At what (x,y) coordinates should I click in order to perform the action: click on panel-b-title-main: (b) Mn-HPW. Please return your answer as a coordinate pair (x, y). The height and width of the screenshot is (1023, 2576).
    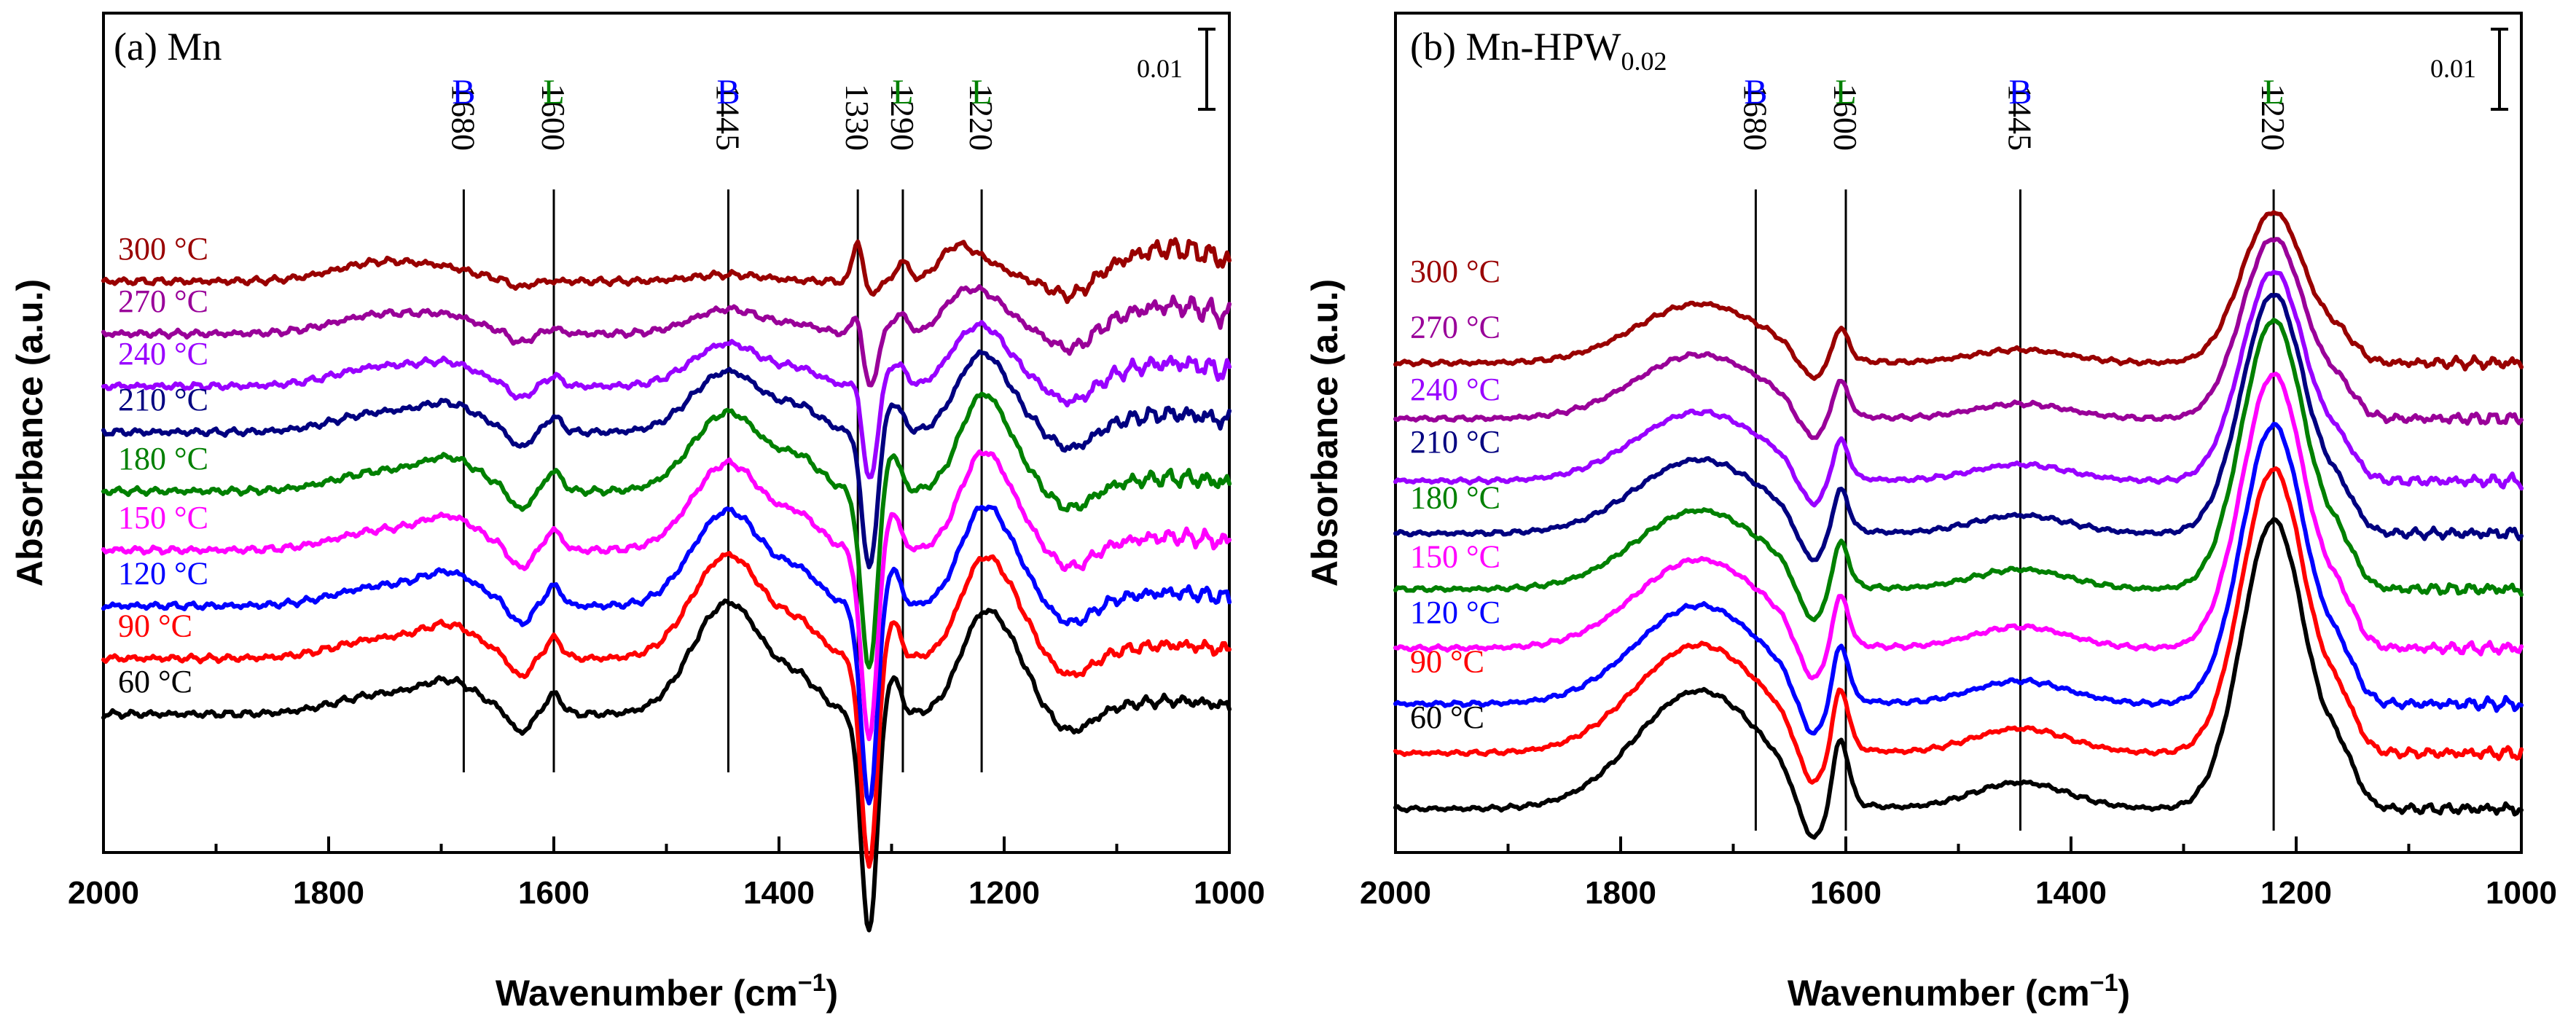
    Looking at the image, I should click on (1515, 46).